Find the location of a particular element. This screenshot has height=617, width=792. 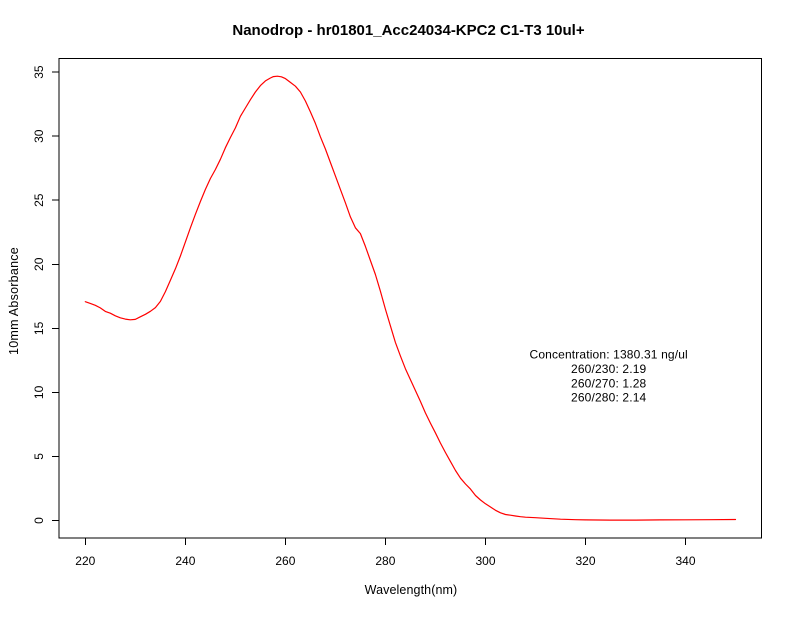

svg-text: 260 is located at coordinates (285, 561).